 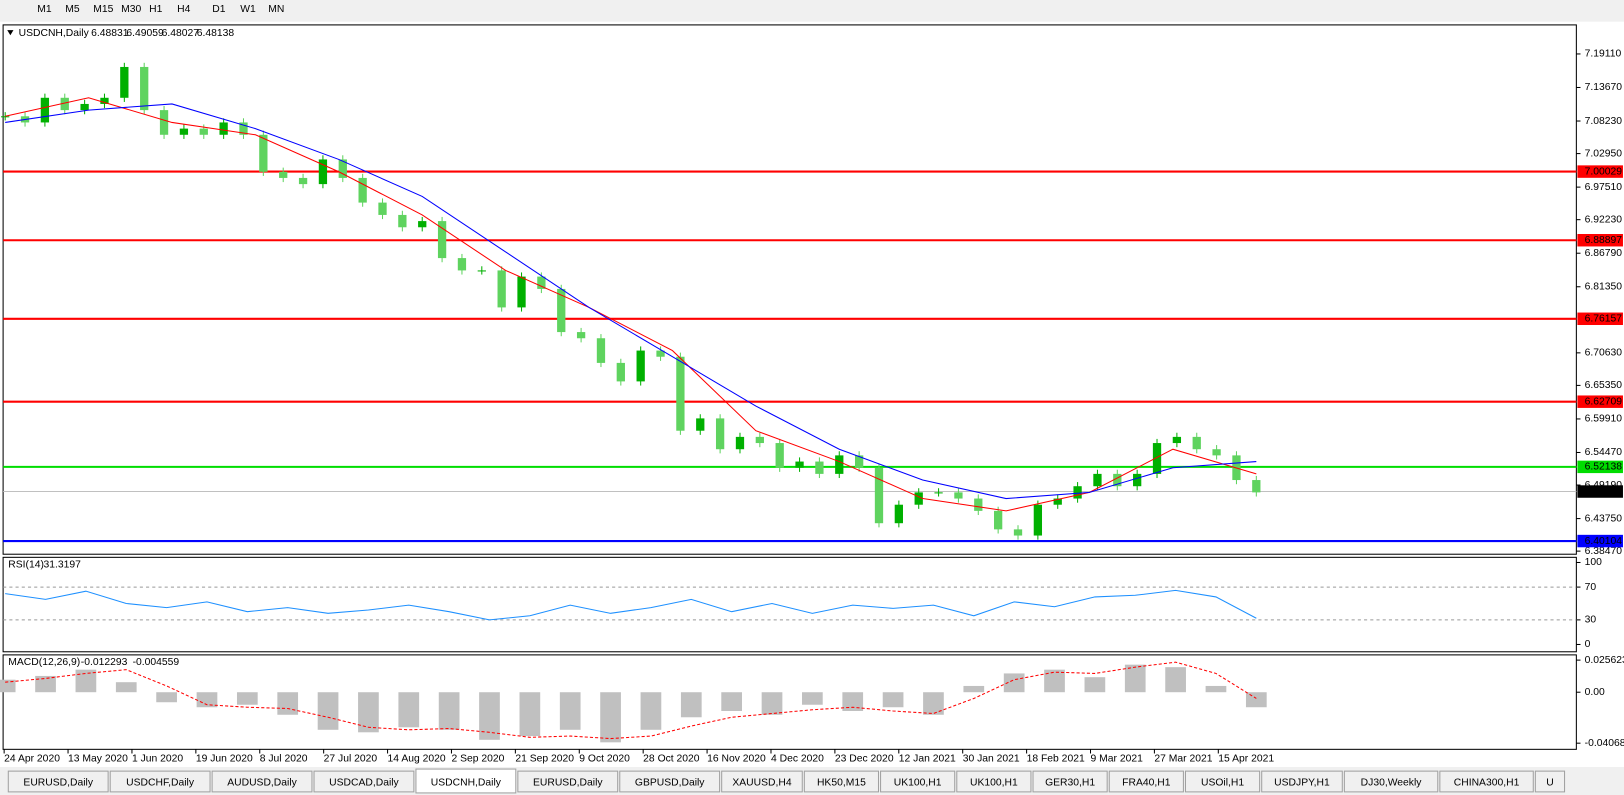 What do you see at coordinates (104, 662) in the screenshot?
I see `indicator-value: -0.012293` at bounding box center [104, 662].